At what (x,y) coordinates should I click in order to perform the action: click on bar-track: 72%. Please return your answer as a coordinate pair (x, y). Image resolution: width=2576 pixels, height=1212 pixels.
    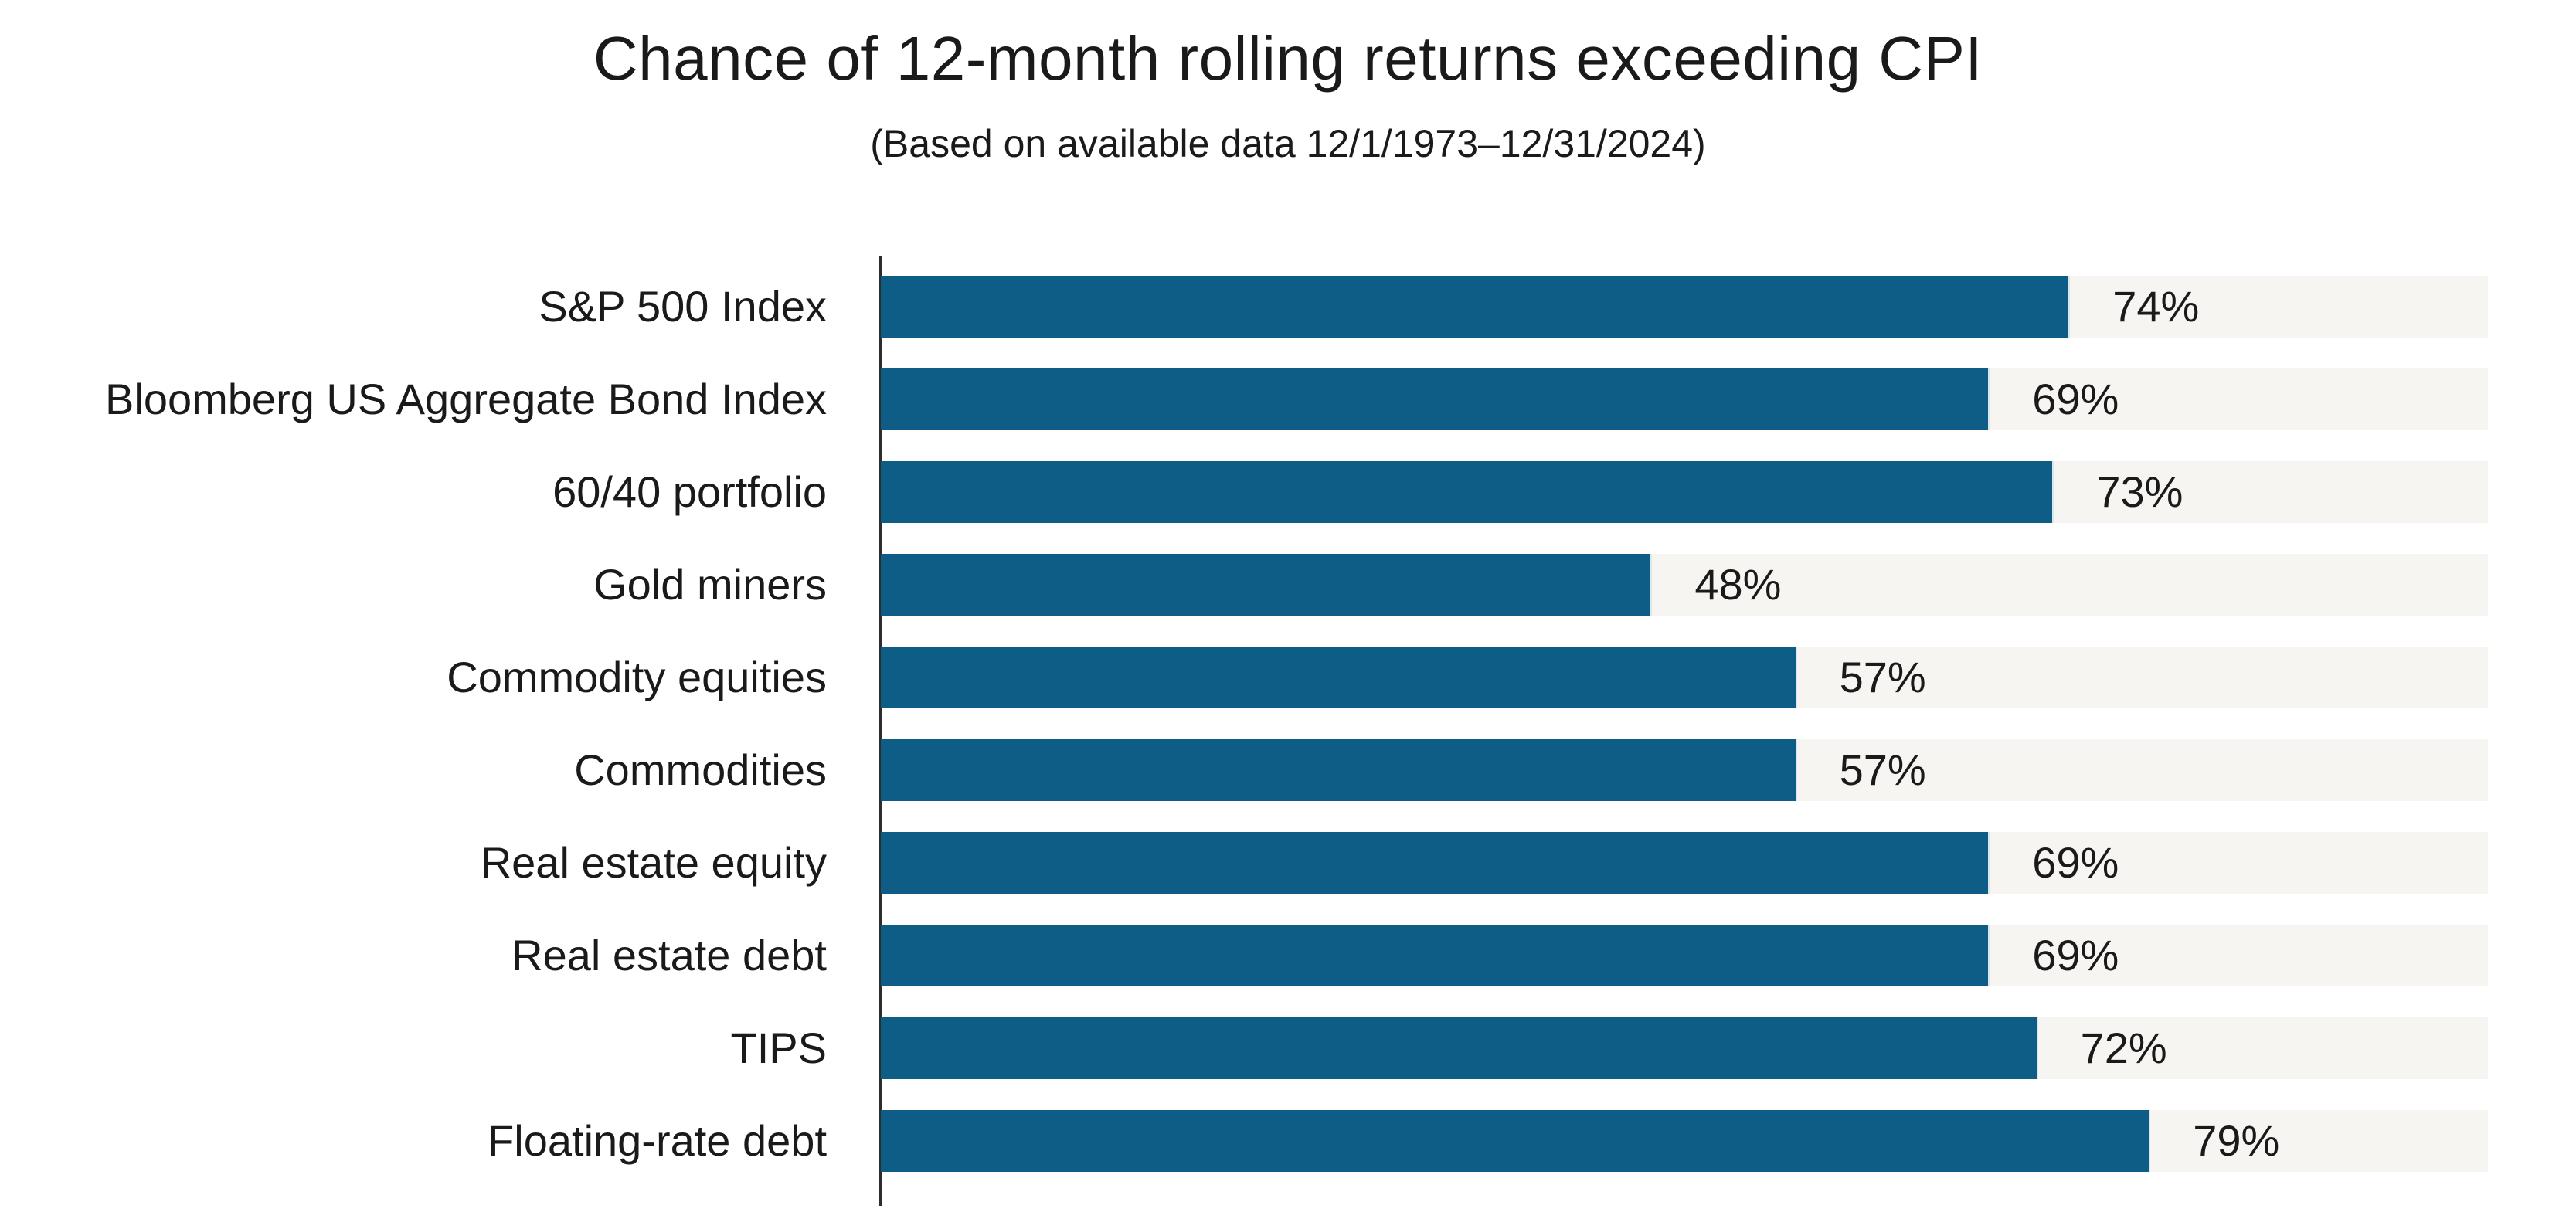
    Looking at the image, I should click on (1684, 1048).